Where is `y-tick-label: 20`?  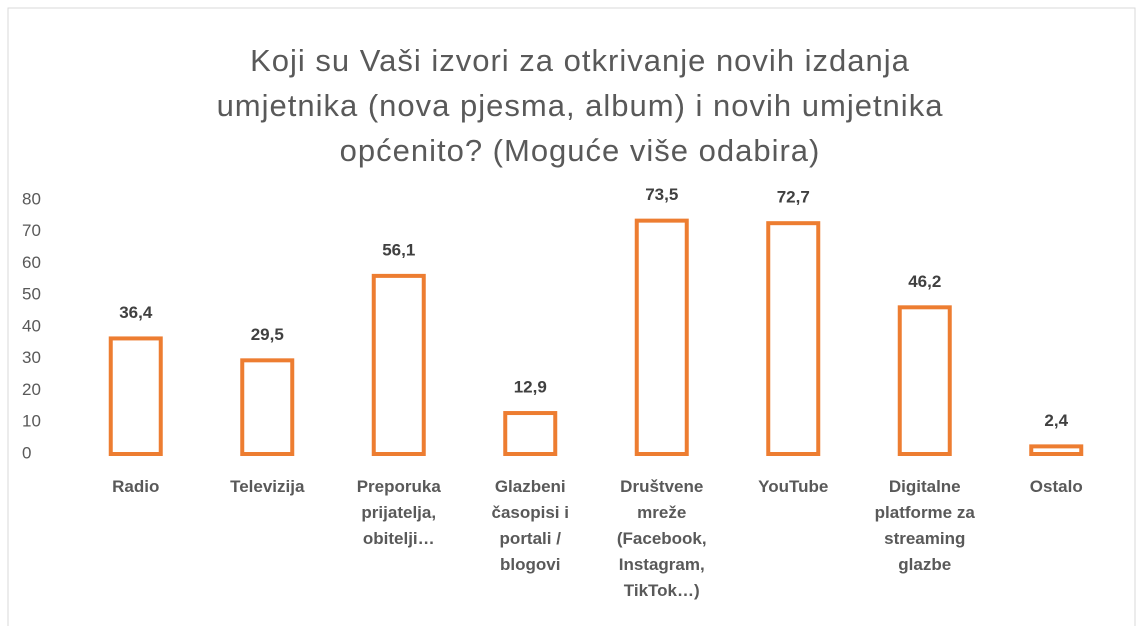 y-tick-label: 20 is located at coordinates (31, 389).